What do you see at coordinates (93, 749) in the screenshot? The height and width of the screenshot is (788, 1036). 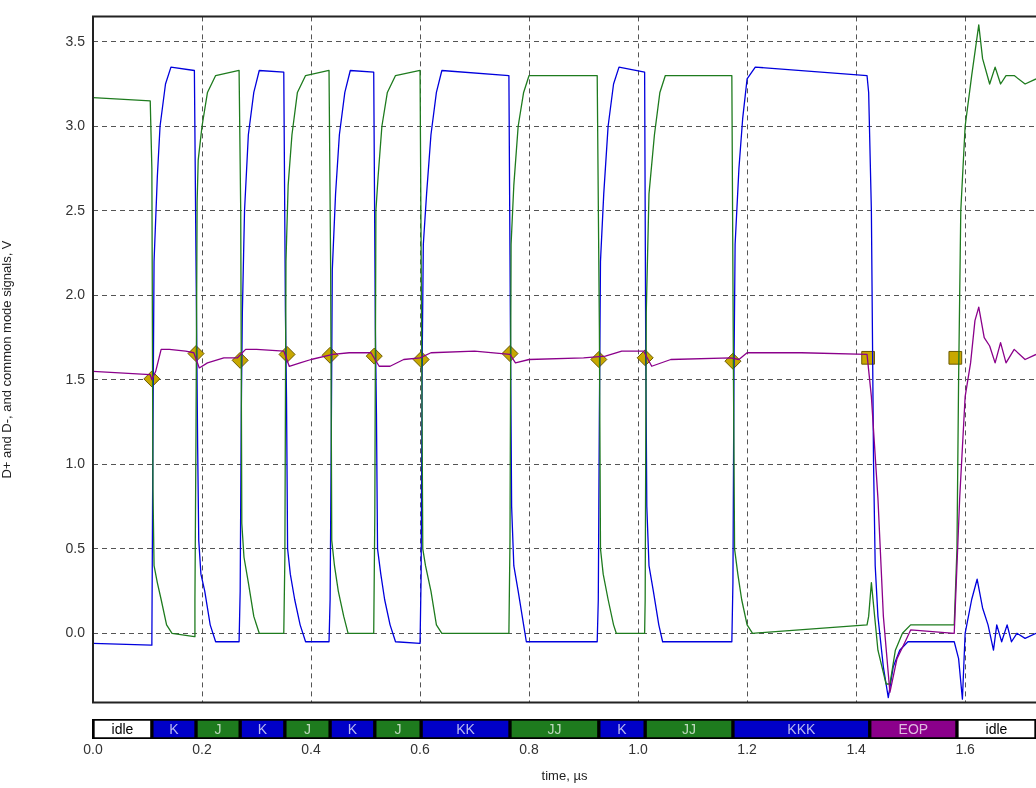 I see `x-tick-label: 0.0` at bounding box center [93, 749].